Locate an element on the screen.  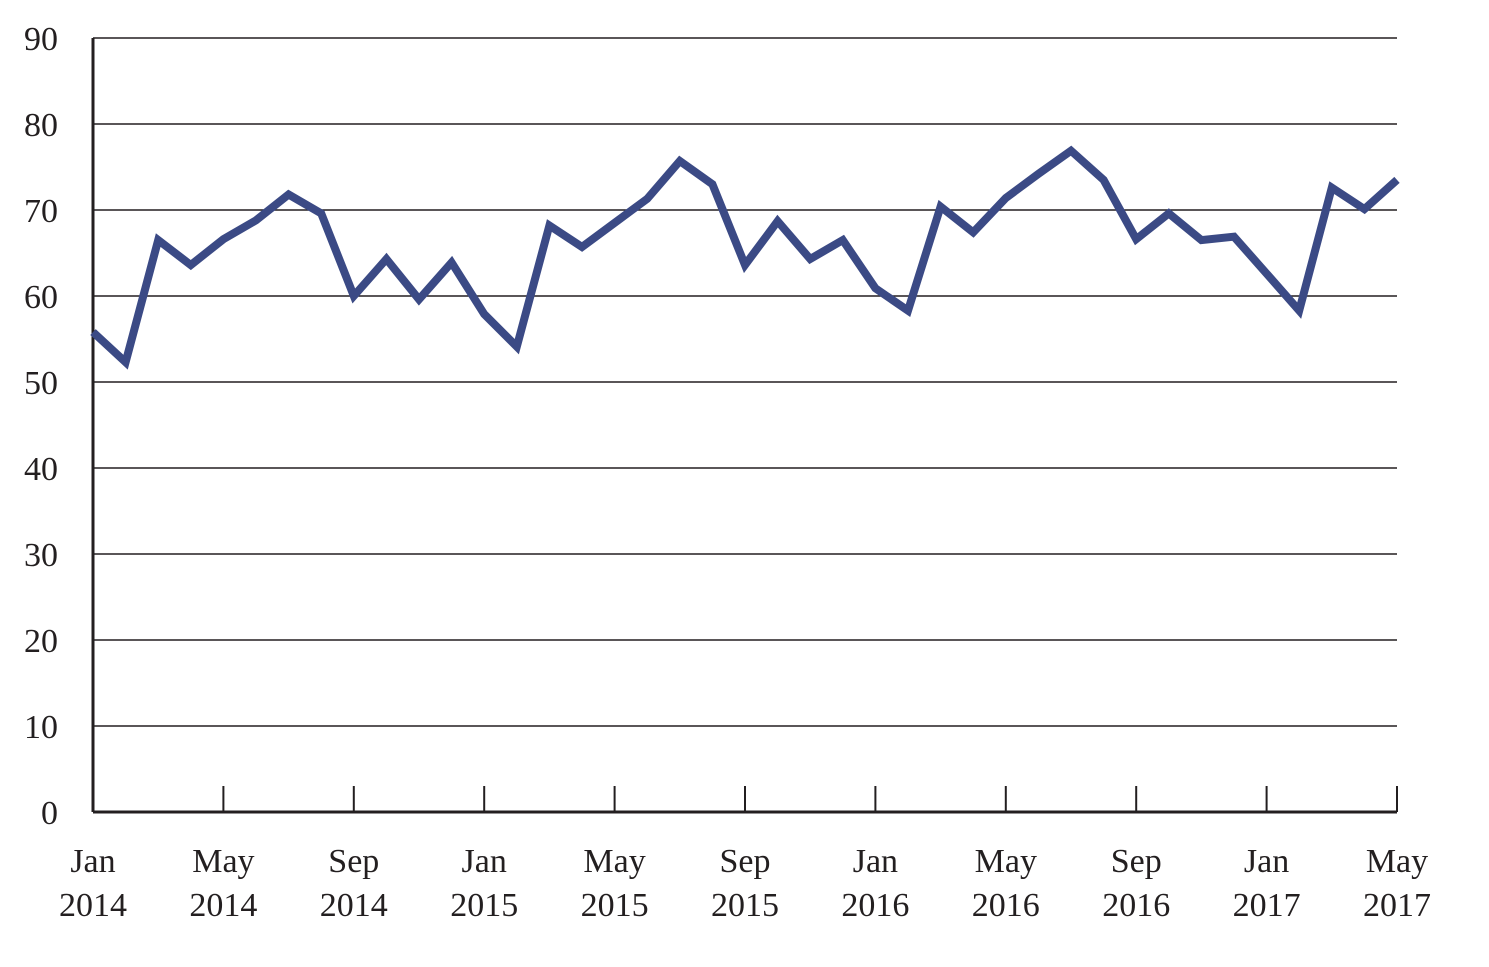
y-tick-label: 80 is located at coordinates (41, 125).